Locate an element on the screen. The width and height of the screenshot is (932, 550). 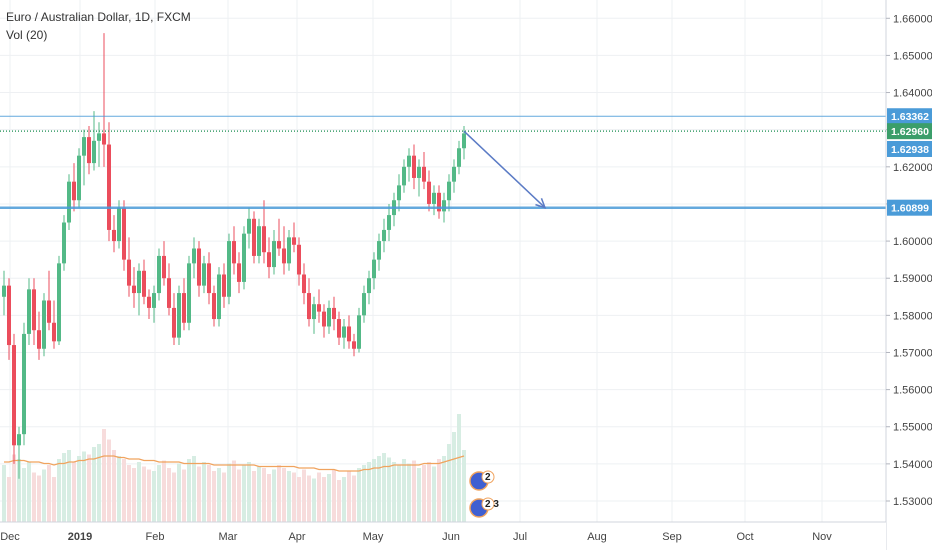
volume-ma-line is located at coordinates (234, 463).